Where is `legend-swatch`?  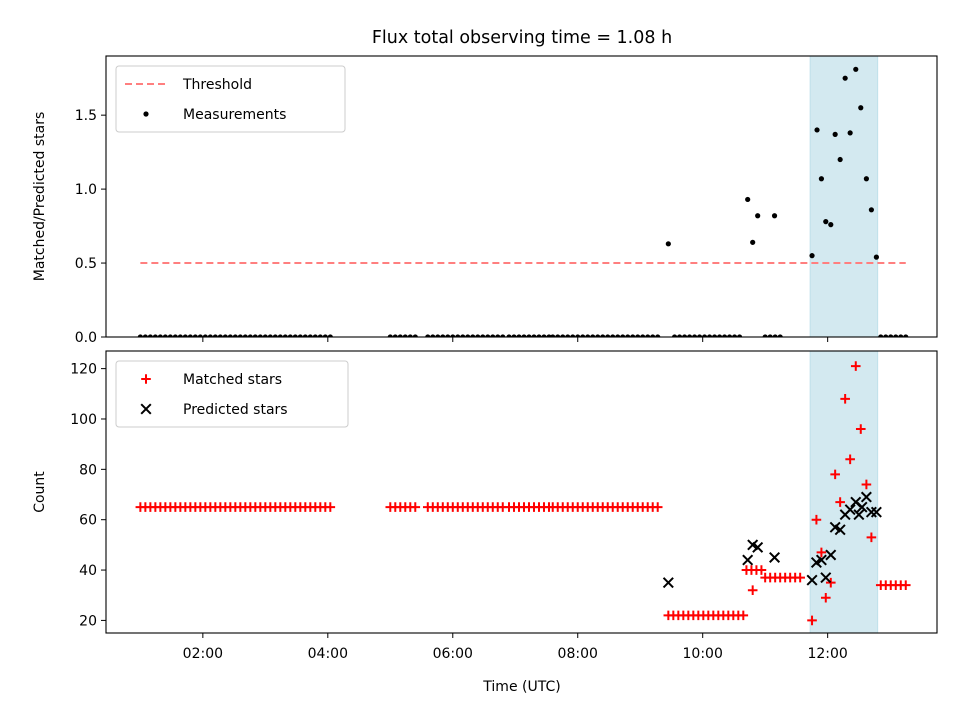 legend-swatch is located at coordinates (146, 379).